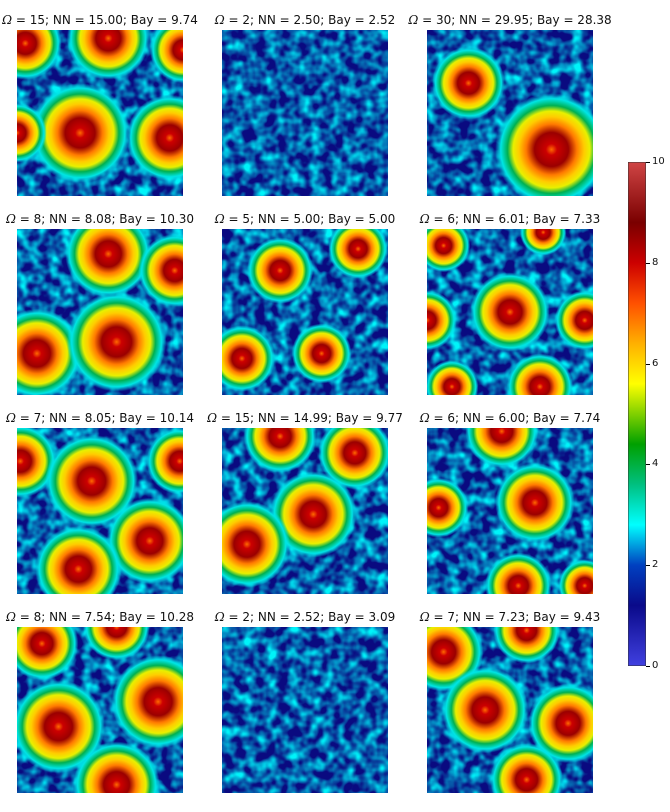  What do you see at coordinates (100, 219) in the screenshot?
I see `panel-title: Ω = 8; NN = 8.08; Bay = 10.30` at bounding box center [100, 219].